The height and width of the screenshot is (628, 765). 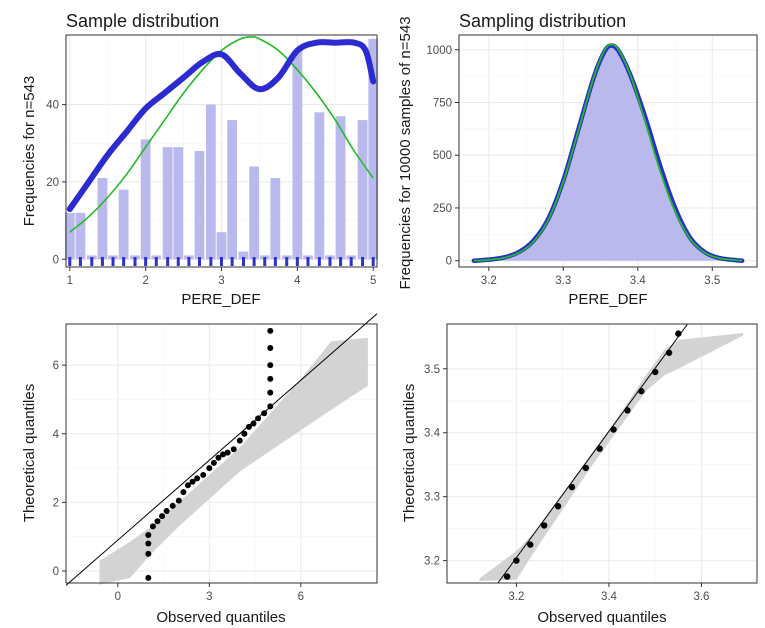 What do you see at coordinates (70, 281) in the screenshot?
I see `a-x-tick-label: 1` at bounding box center [70, 281].